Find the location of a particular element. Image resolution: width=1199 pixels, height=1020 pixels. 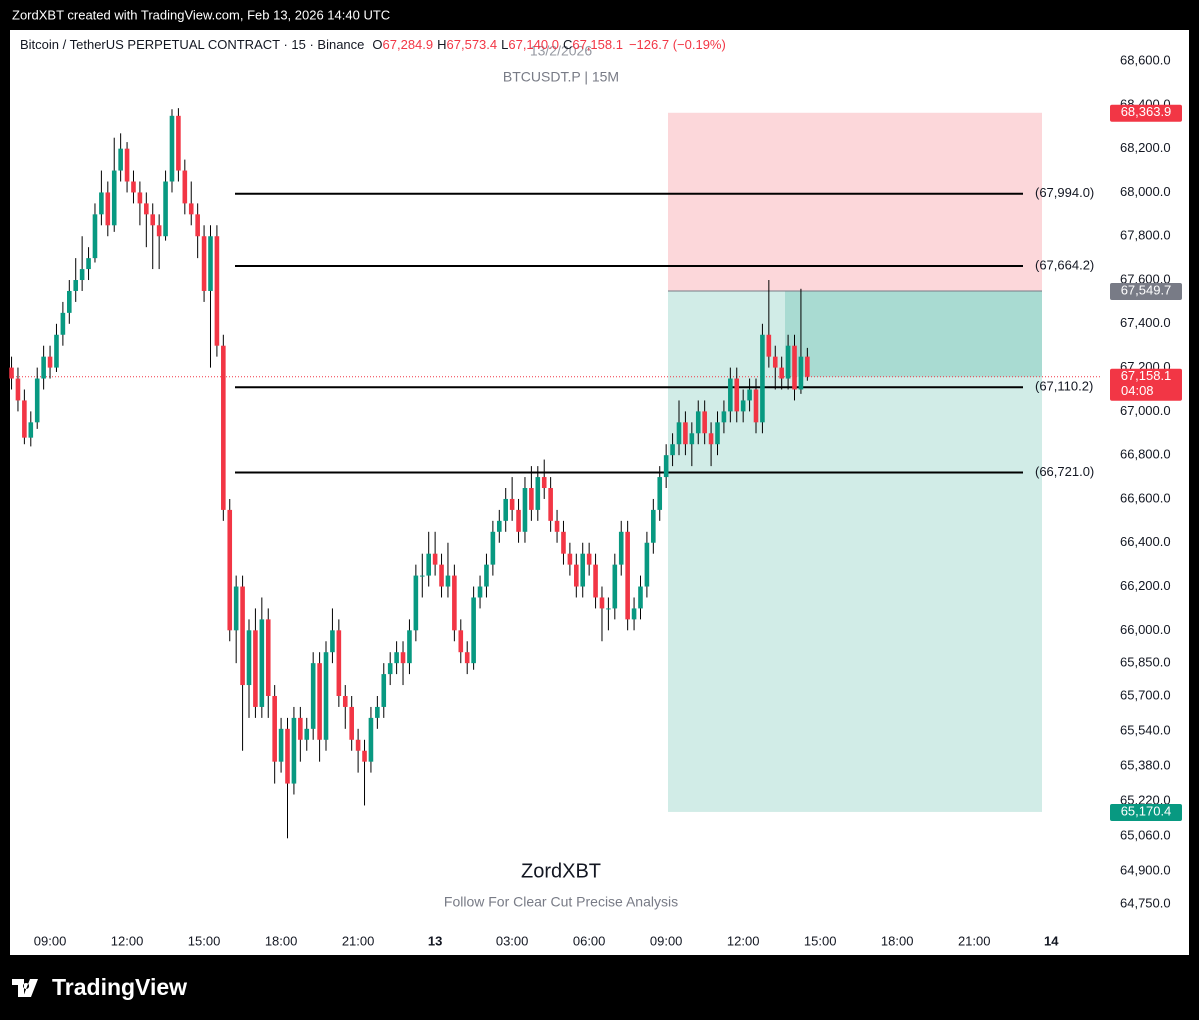

legend-value: 67,158.1 is located at coordinates (597, 44).